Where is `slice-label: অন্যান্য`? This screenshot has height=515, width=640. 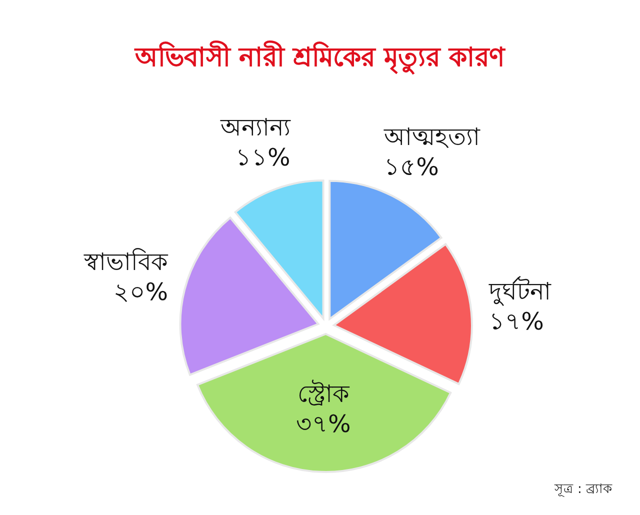 slice-label: অন্যান্য is located at coordinates (255, 127).